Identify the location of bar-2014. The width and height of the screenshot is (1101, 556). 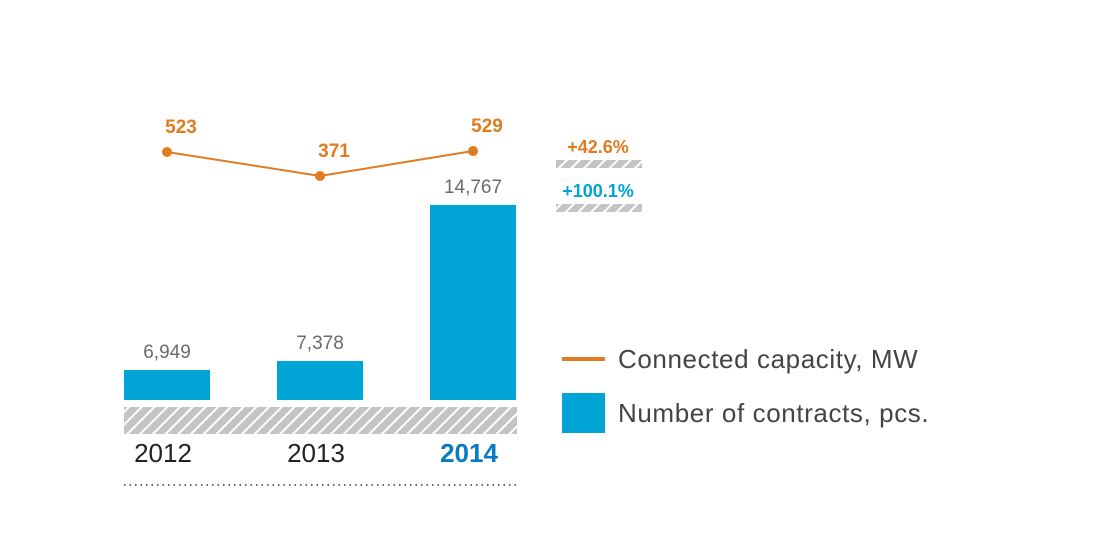
(473, 302).